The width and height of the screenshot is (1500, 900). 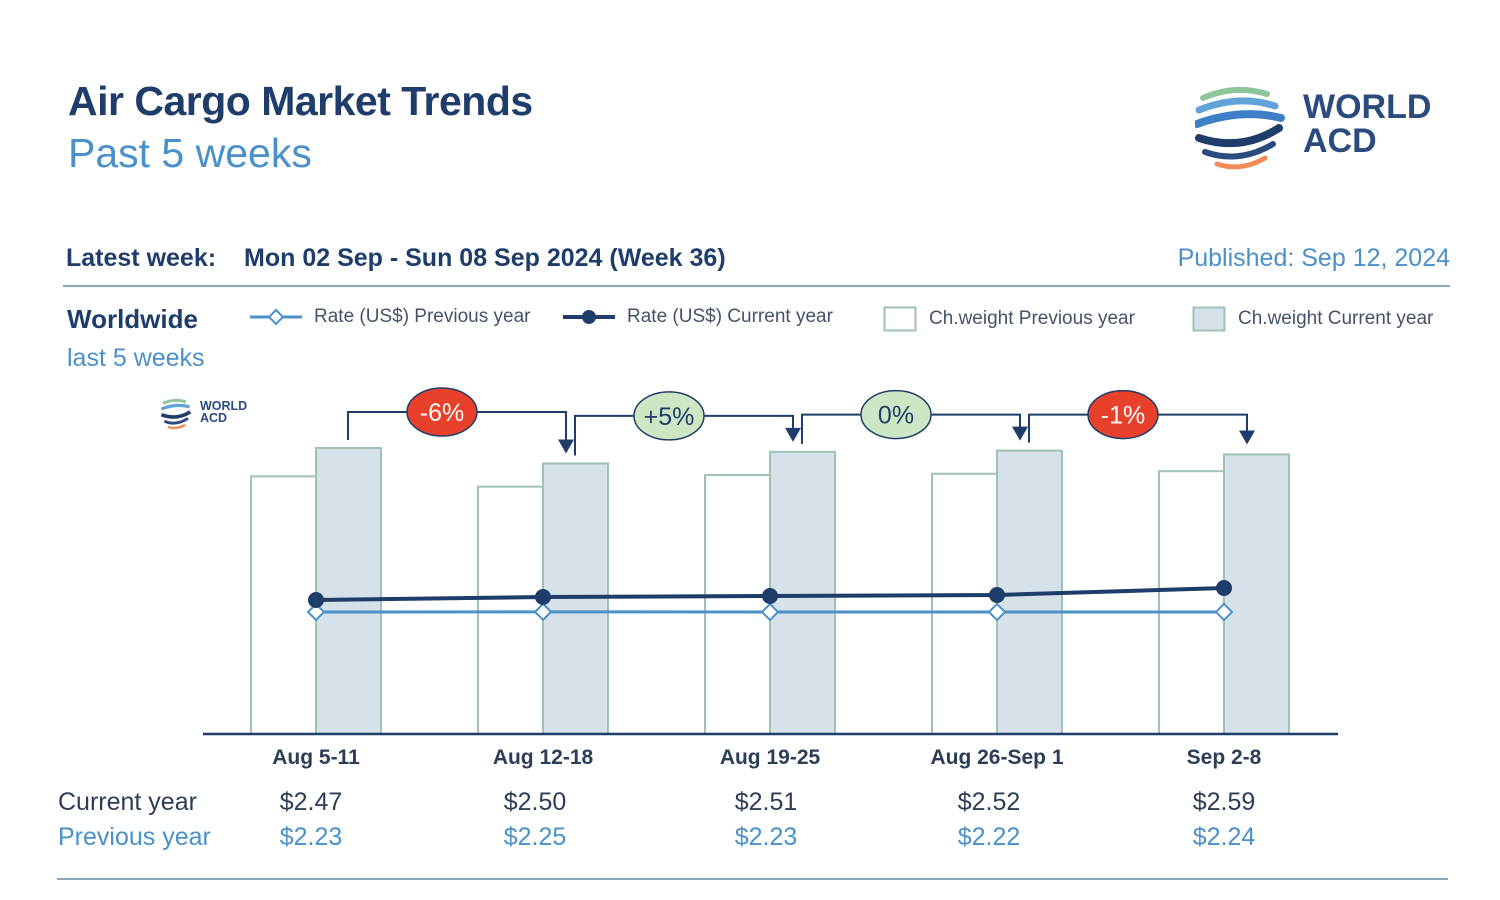 What do you see at coordinates (900, 319) in the screenshot?
I see `white-box-icon` at bounding box center [900, 319].